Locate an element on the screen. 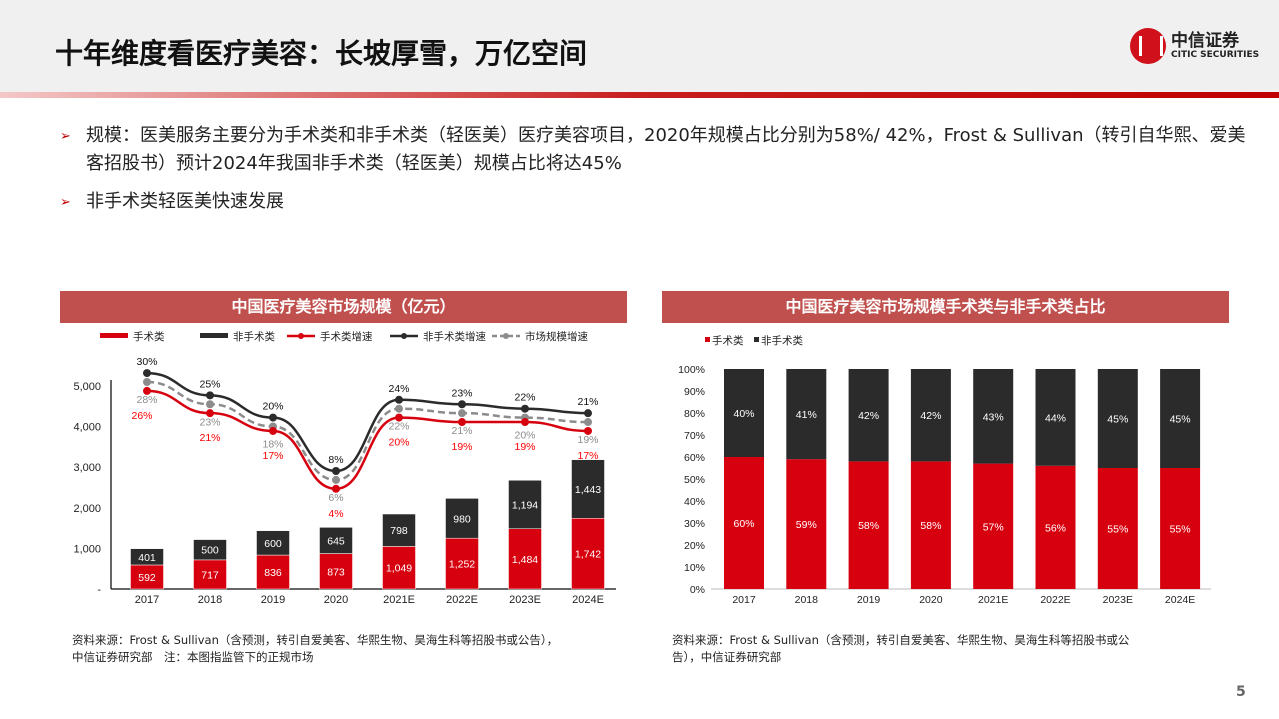  non-surgical-growth-line-label: 25% is located at coordinates (209, 384).